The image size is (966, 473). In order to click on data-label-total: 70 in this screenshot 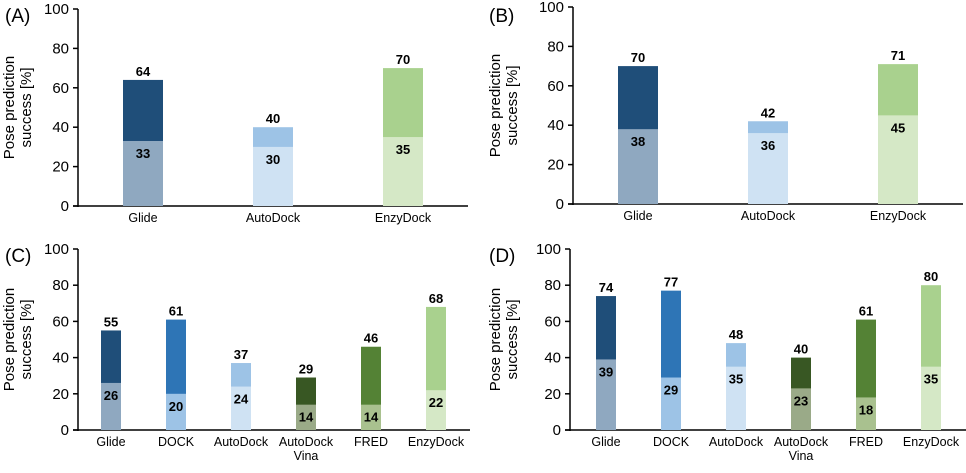, I will do `click(638, 57)`.